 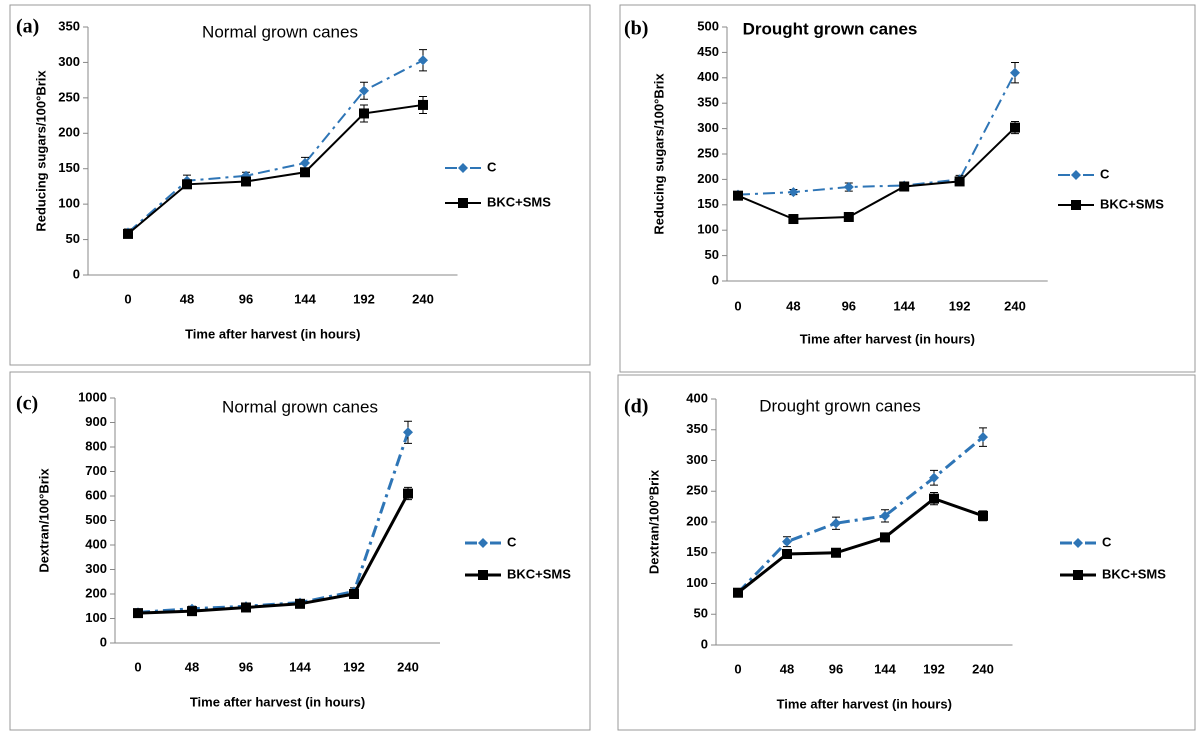 I want to click on y-tick-label: 600, so click(x=96, y=494).